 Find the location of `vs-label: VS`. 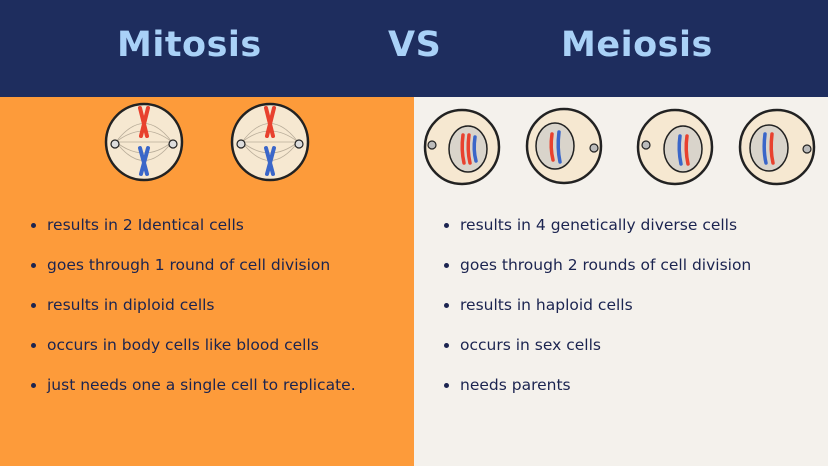

vs-label: VS is located at coordinates (415, 45).